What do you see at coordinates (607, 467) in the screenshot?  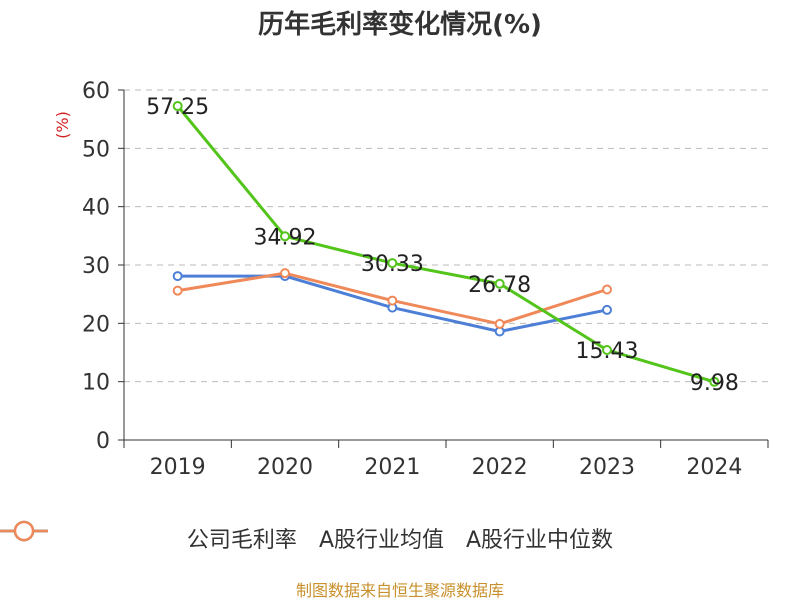 I see `x-tick-label: 2023` at bounding box center [607, 467].